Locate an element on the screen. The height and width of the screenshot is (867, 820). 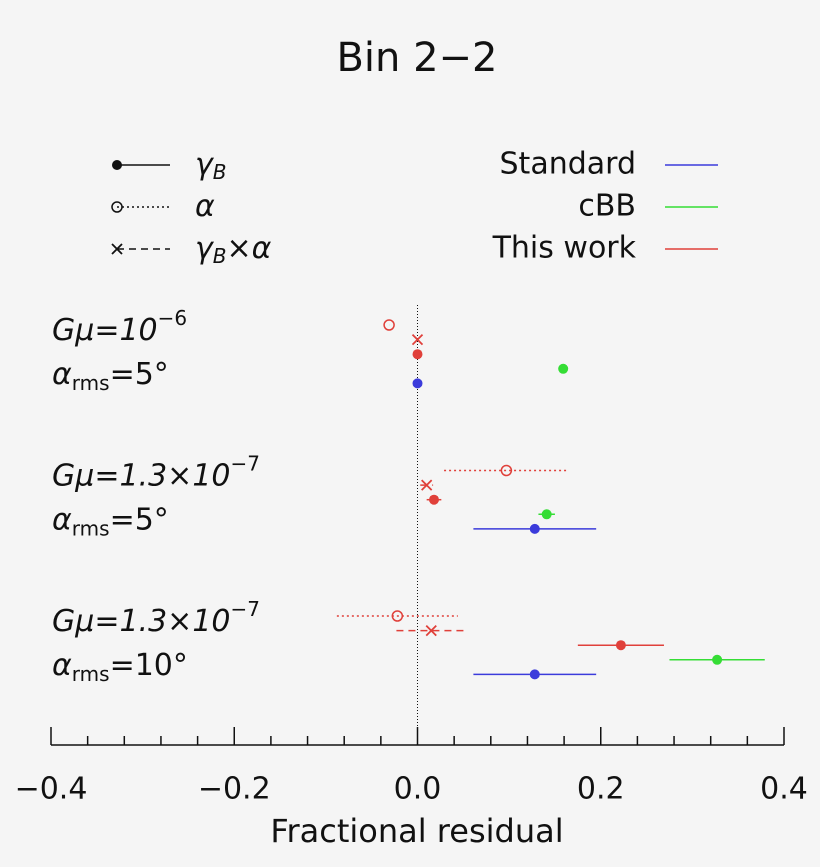
legend-label: cBB is located at coordinates (607, 206).